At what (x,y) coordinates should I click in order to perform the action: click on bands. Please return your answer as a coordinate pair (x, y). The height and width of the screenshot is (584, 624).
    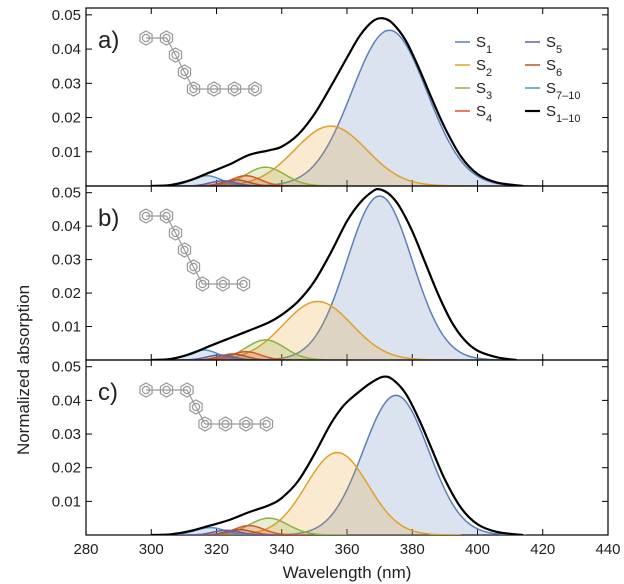
    Looking at the image, I should click on (339, 464).